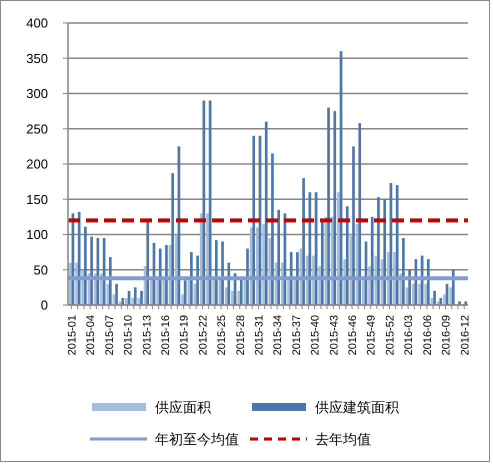  Describe the element at coordinates (183, 406) in the screenshot. I see `legend-label: 供应面积` at that location.